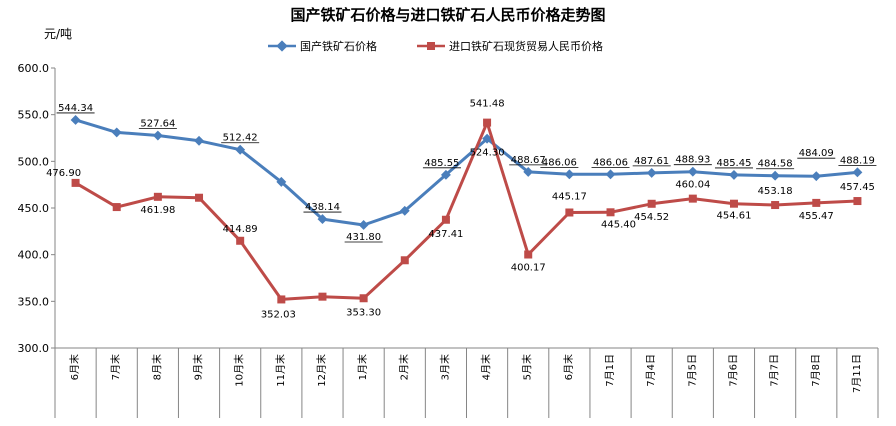  What do you see at coordinates (692, 185) in the screenshot?
I see `data-label: 460.04` at bounding box center [692, 185].